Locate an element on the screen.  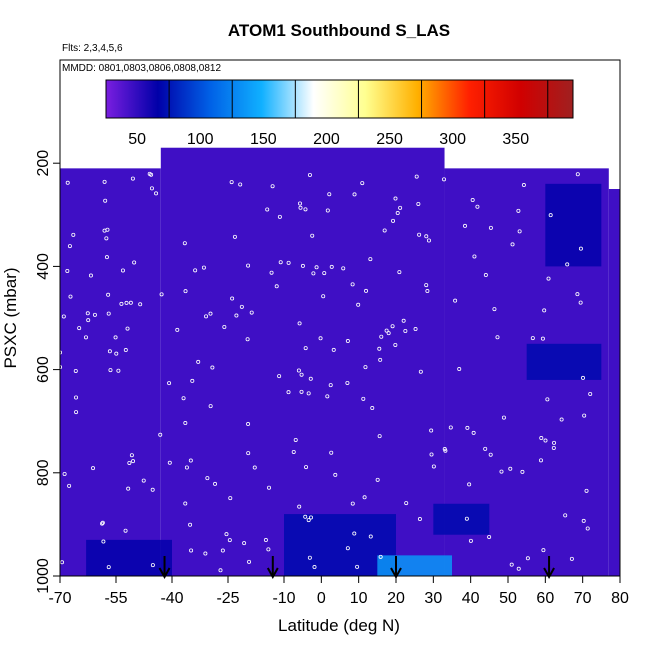
flight-markers is located at coordinates (356, 568).